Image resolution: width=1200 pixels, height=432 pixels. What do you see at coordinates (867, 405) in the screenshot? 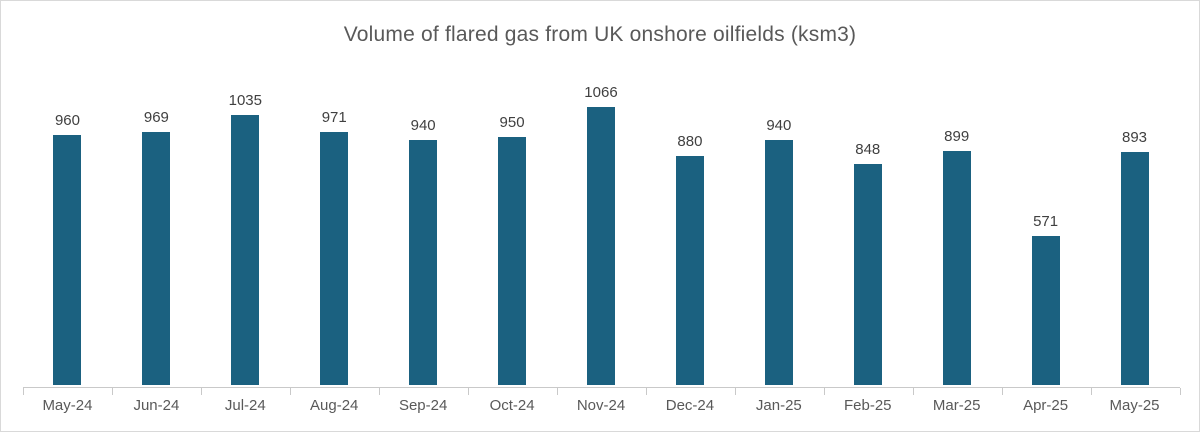
I see `x-axis-label: Feb-25` at bounding box center [867, 405].